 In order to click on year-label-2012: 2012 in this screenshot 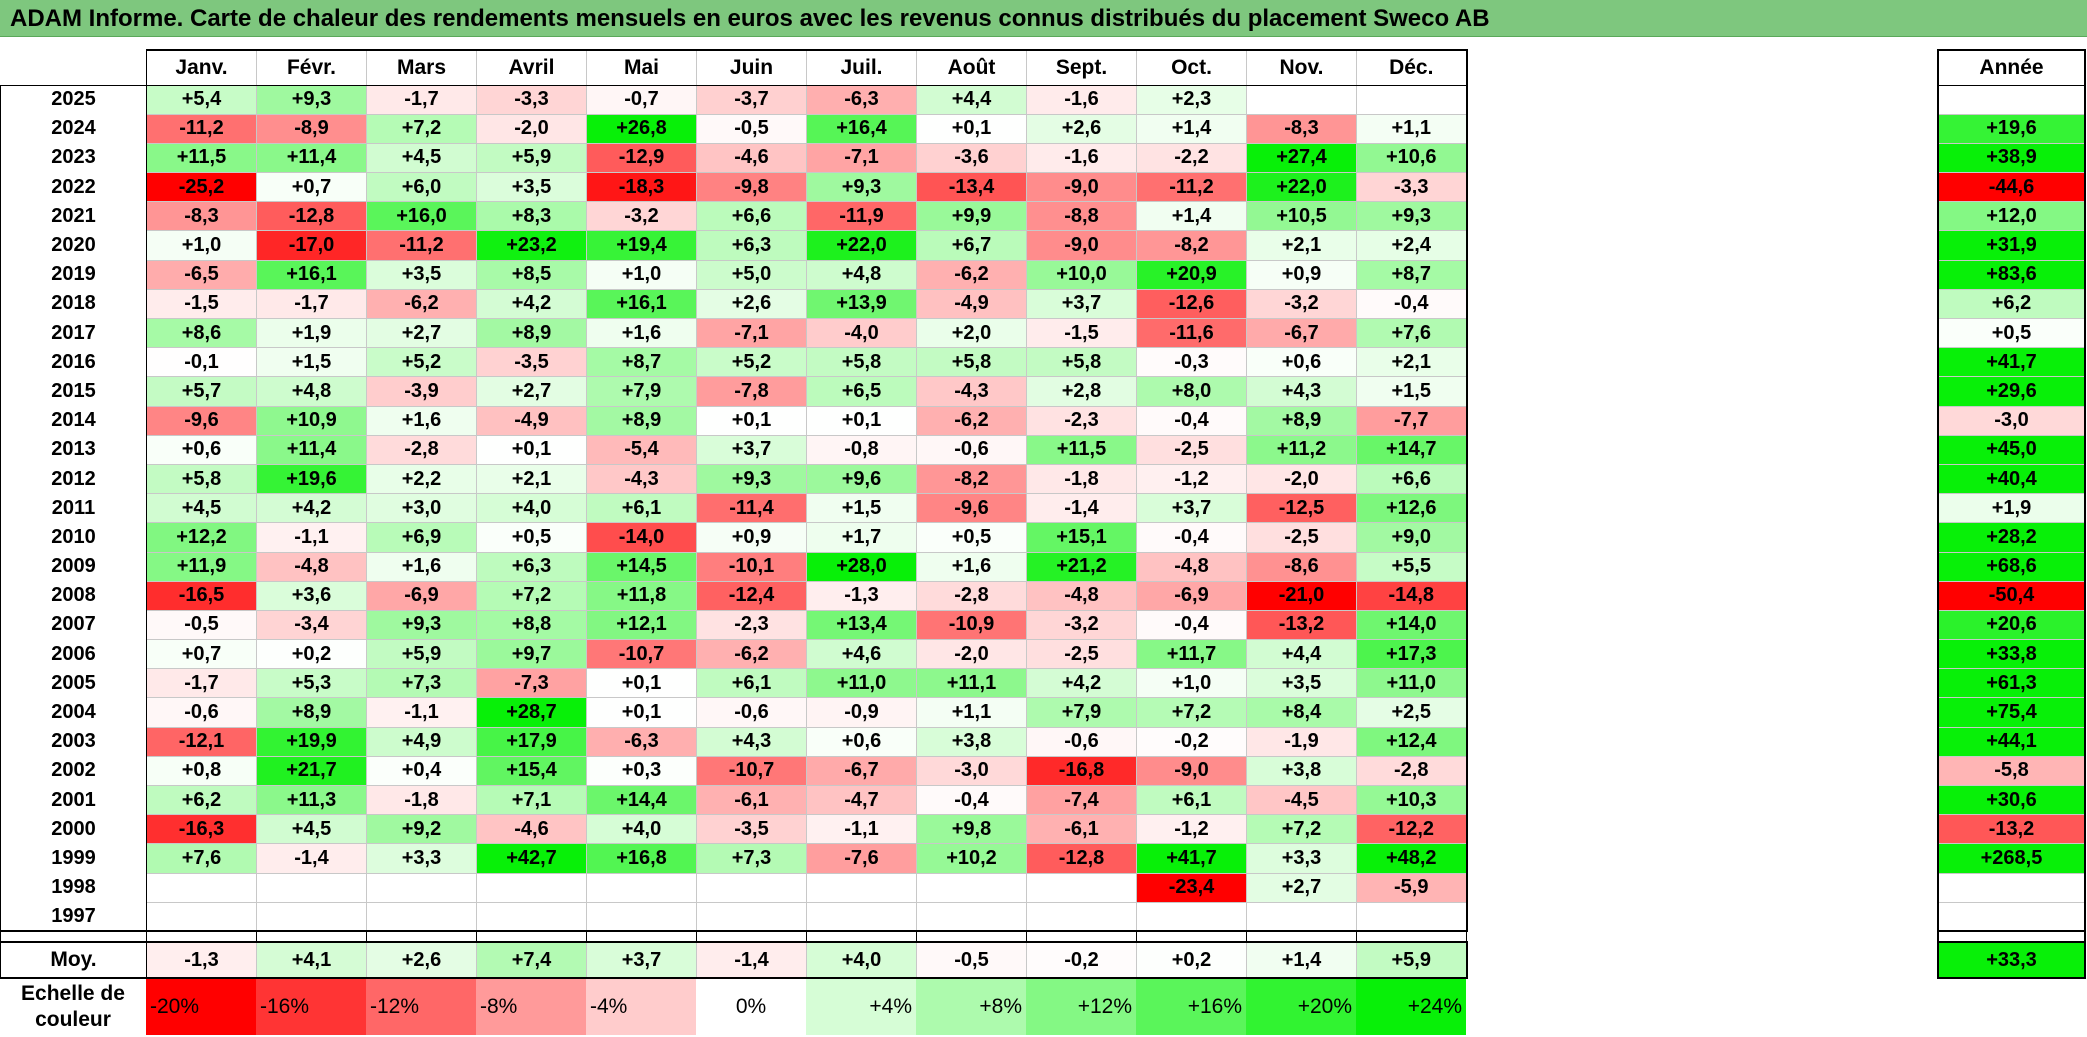, I will do `click(73, 479)`.